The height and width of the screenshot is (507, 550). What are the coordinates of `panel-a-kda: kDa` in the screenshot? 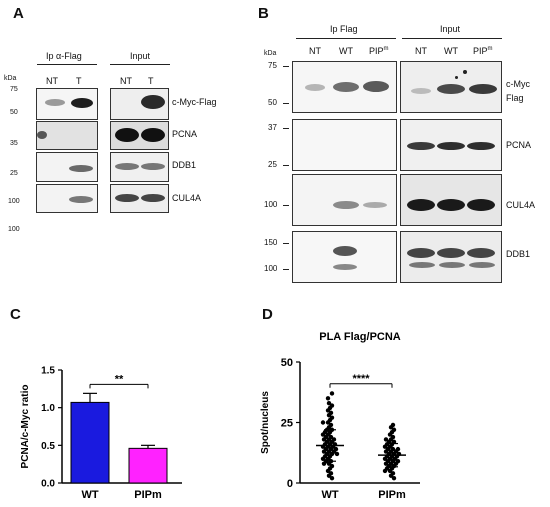 It's located at (10, 78).